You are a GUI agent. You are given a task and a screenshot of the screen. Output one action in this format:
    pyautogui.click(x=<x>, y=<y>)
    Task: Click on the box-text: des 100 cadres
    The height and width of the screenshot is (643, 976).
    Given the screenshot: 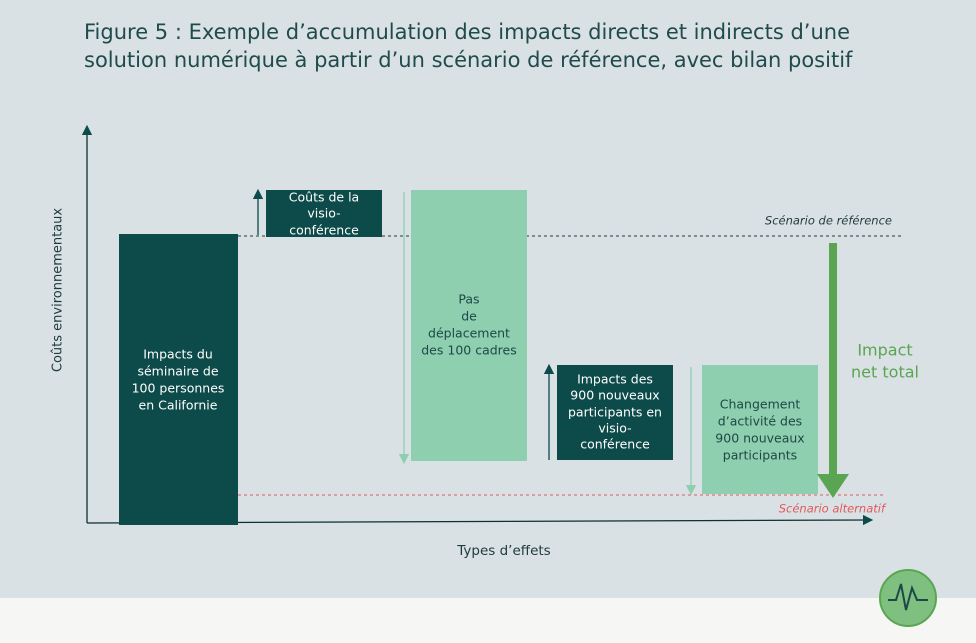 What is the action you would take?
    pyautogui.click(x=468, y=350)
    